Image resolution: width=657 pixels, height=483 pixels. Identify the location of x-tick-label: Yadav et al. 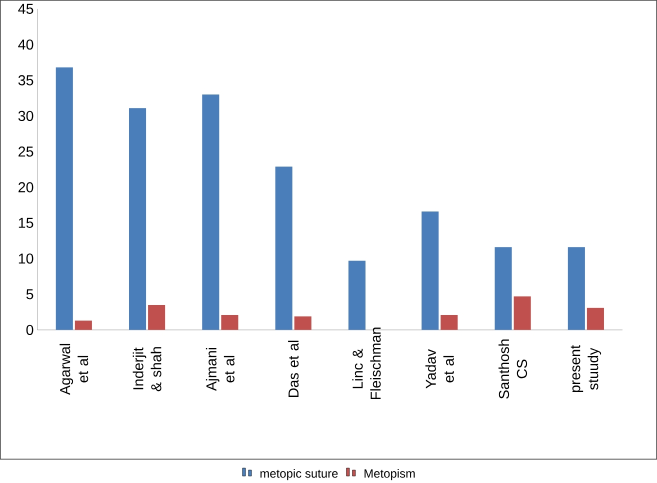
(439, 368).